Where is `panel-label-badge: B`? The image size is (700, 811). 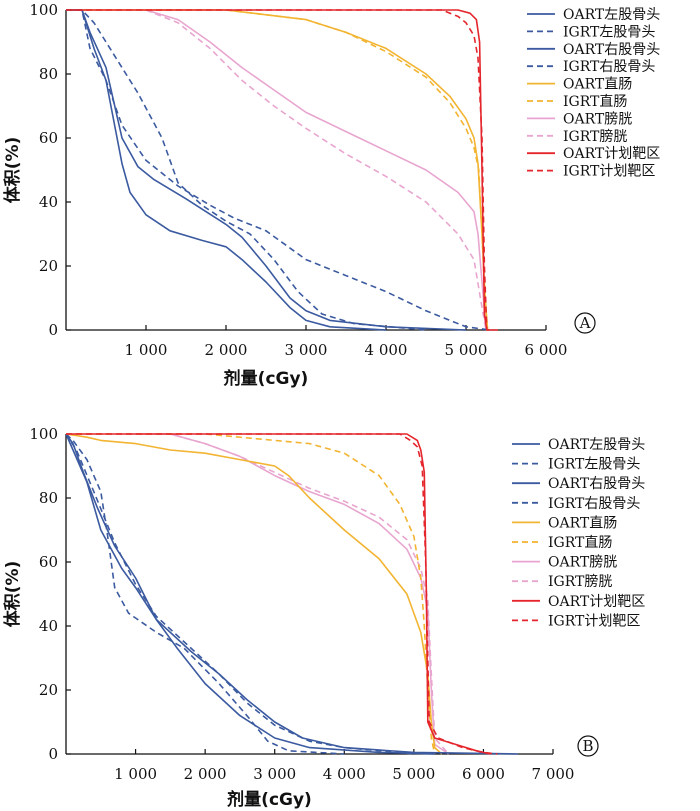
panel-label-badge: B is located at coordinates (588, 746).